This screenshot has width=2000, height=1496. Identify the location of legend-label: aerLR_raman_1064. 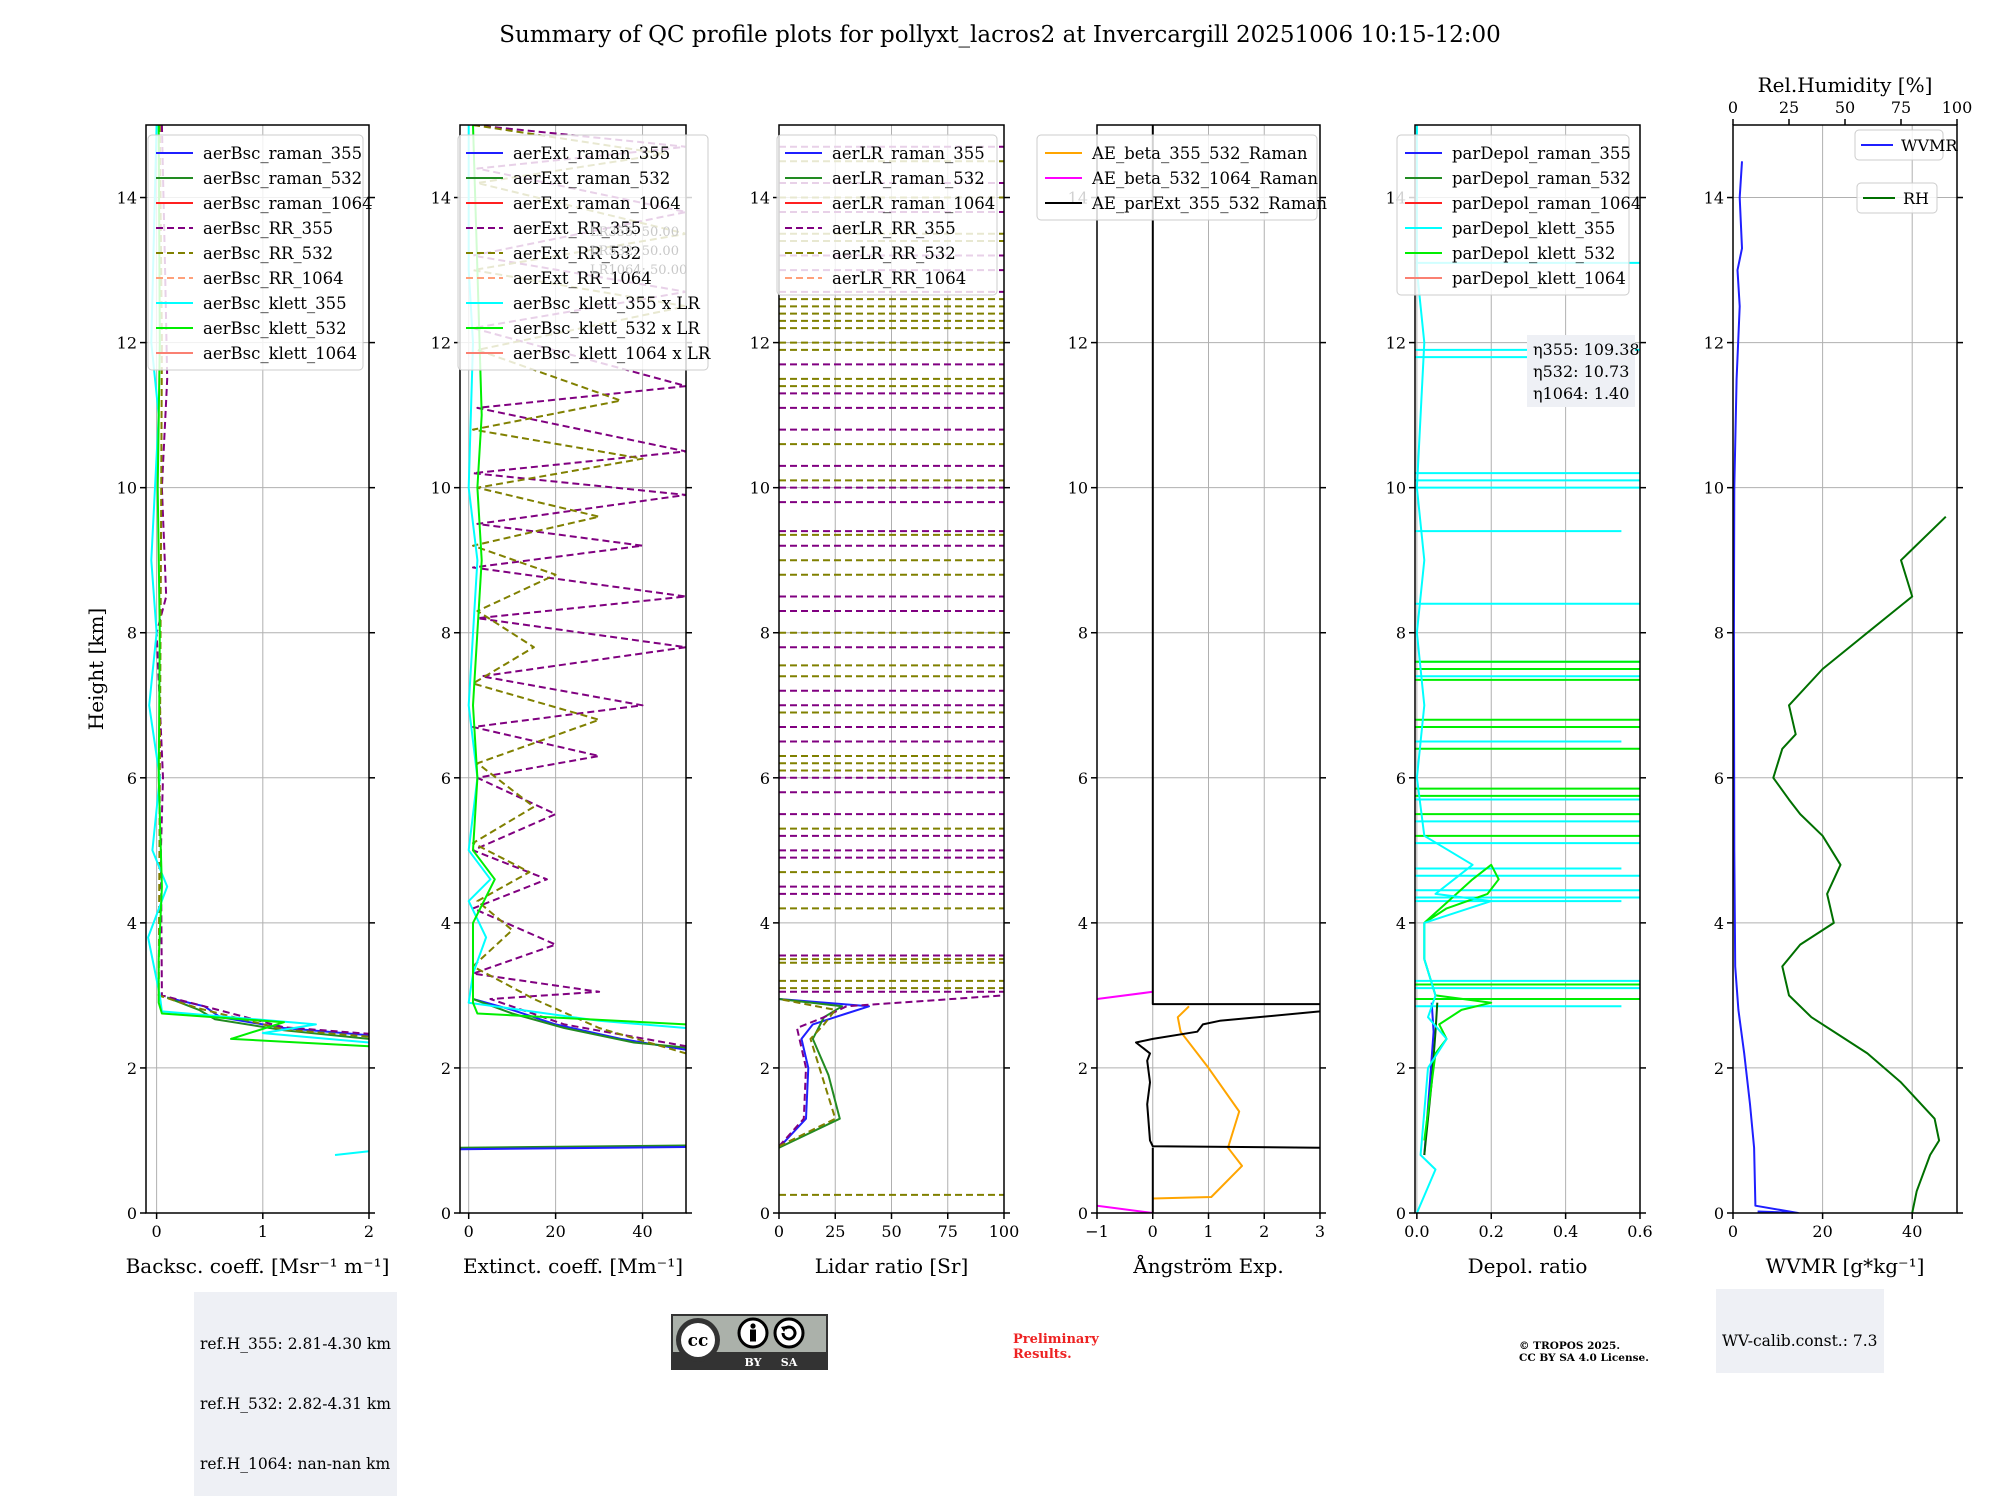
(913, 203).